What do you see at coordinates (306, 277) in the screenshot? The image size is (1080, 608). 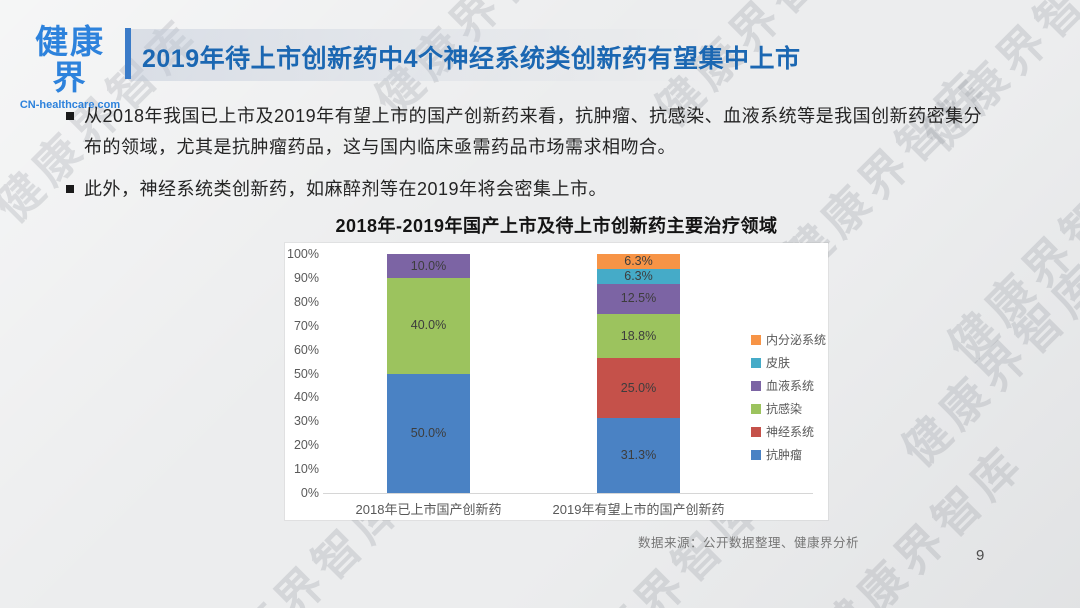 I see `y-axis-tick: 90%` at bounding box center [306, 277].